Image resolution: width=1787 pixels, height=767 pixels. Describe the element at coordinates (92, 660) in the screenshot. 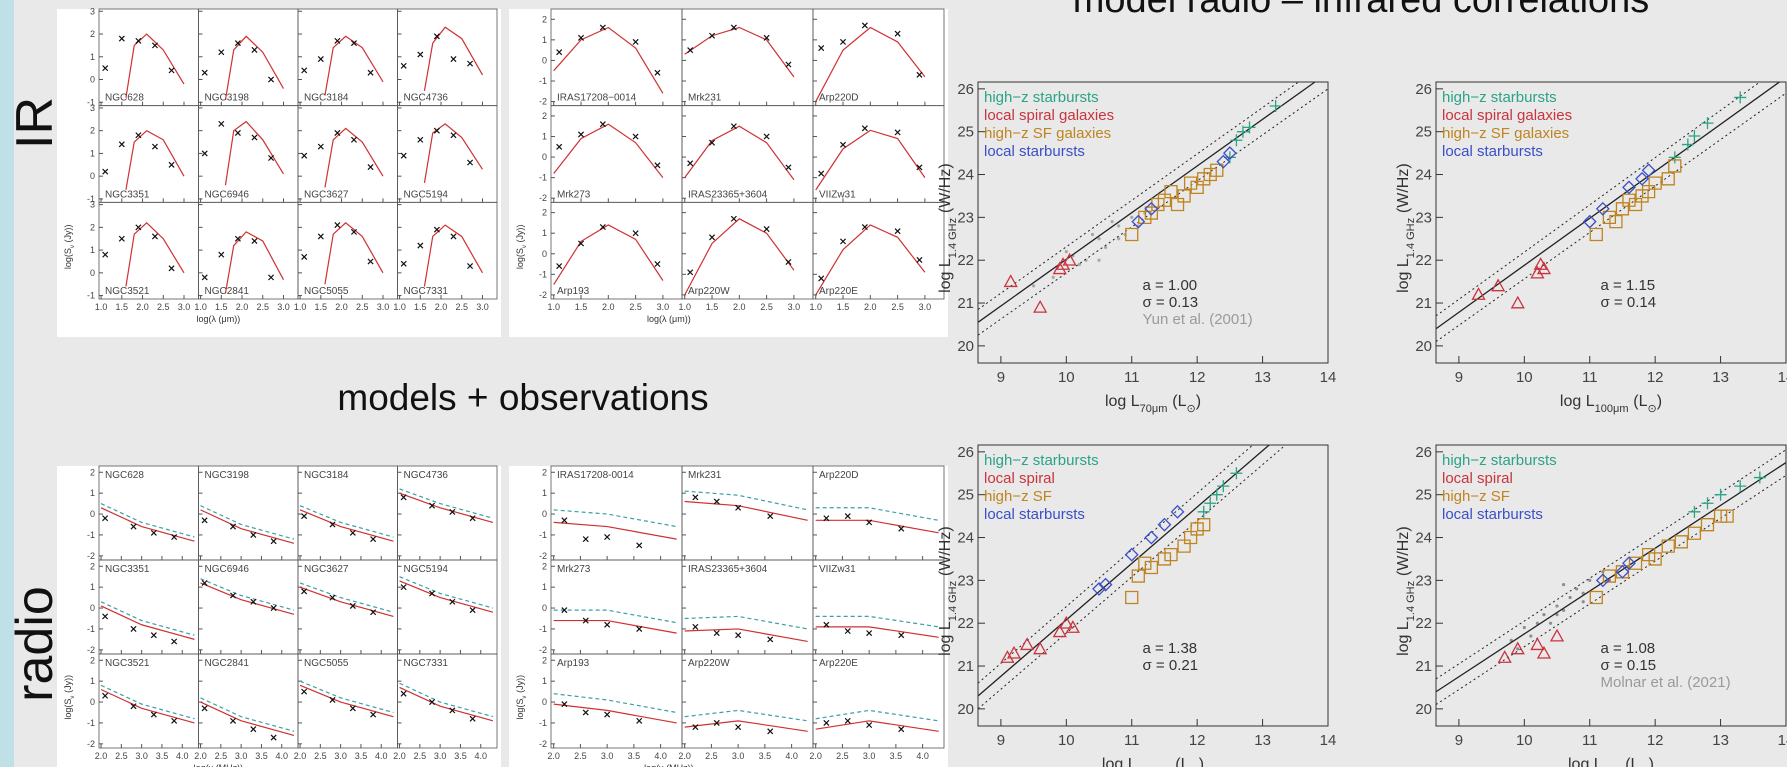

I see `y-tick-label: 2` at that location.